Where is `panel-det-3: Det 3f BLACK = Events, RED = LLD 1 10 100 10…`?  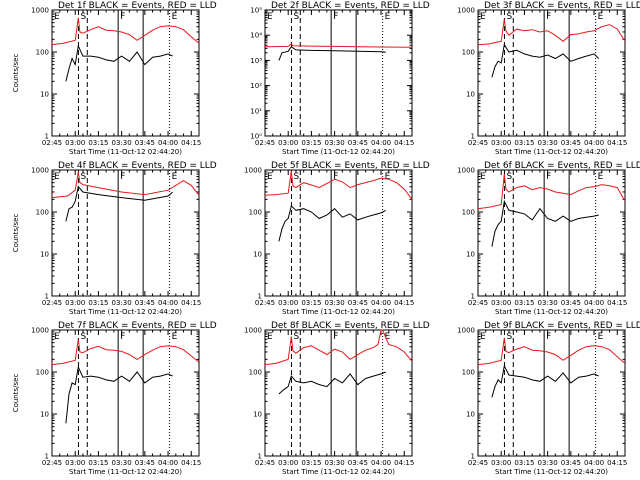 panel-det-3: Det 3f BLACK = Events, RED = LLD 1 10 100 10… is located at coordinates (548, 78).